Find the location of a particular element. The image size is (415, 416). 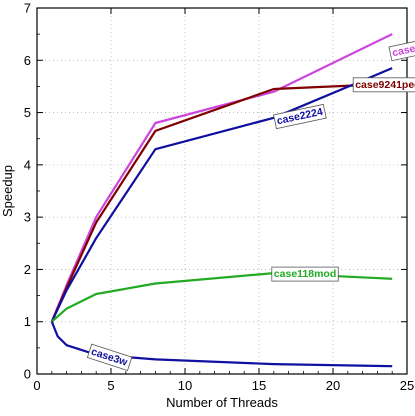

series-label-text: case9241pegase is located at coordinates (385, 85).